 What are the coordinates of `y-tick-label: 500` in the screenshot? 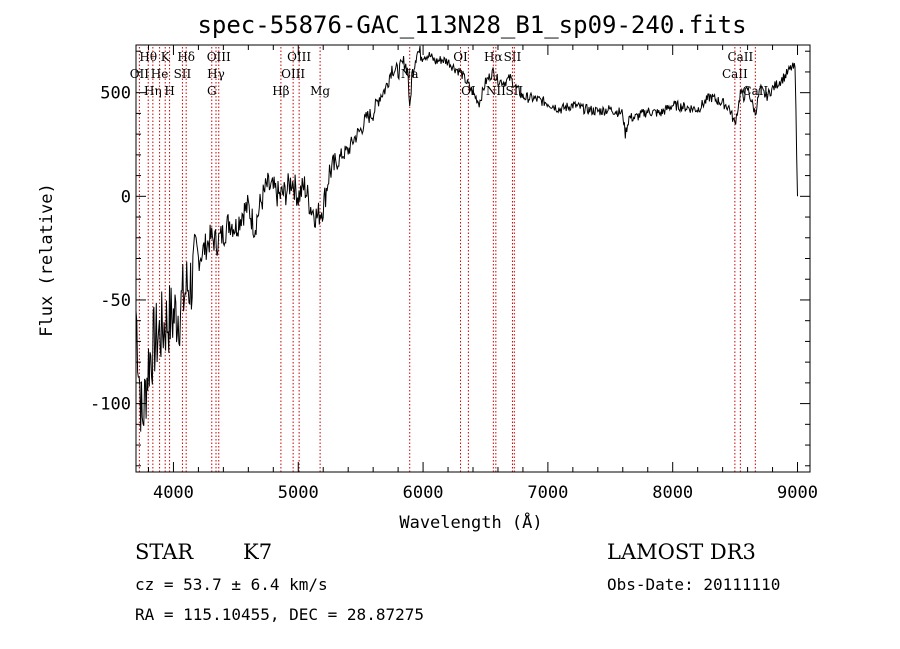 It's located at (115, 94).